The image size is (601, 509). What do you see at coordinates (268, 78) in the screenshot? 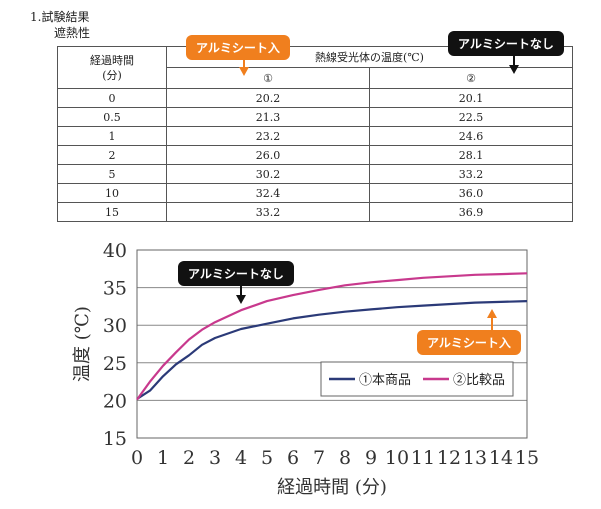
I see `column-1-header: ①` at bounding box center [268, 78].